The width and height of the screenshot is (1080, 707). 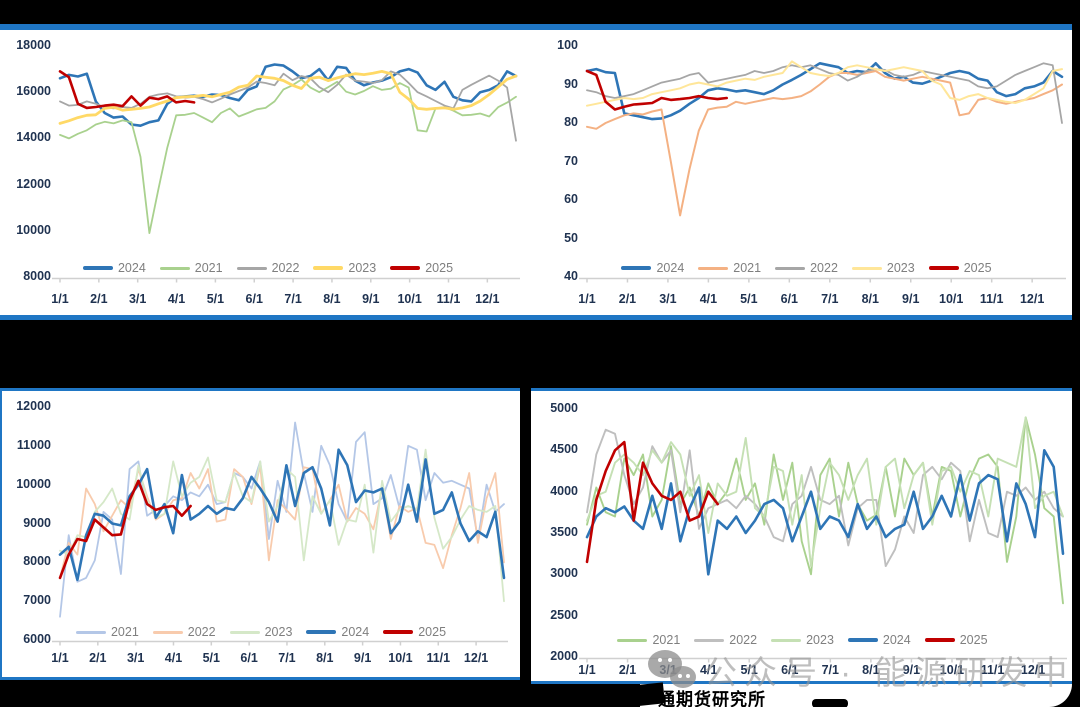 What do you see at coordinates (37, 561) in the screenshot?
I see `y-tick-label: 8000` at bounding box center [37, 561].